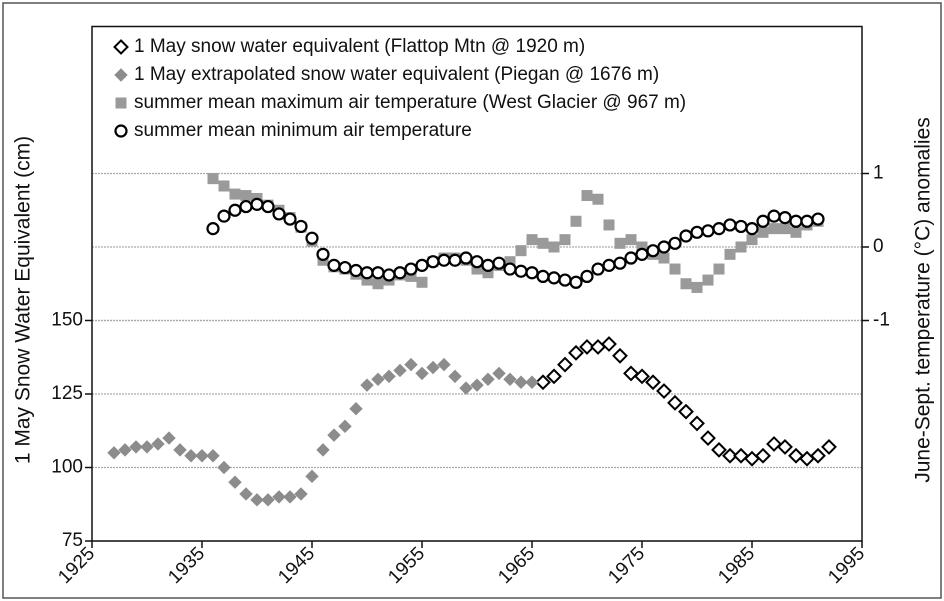 The image size is (944, 601). What do you see at coordinates (72, 540) in the screenshot?
I see `y-tick-label: 75` at bounding box center [72, 540].